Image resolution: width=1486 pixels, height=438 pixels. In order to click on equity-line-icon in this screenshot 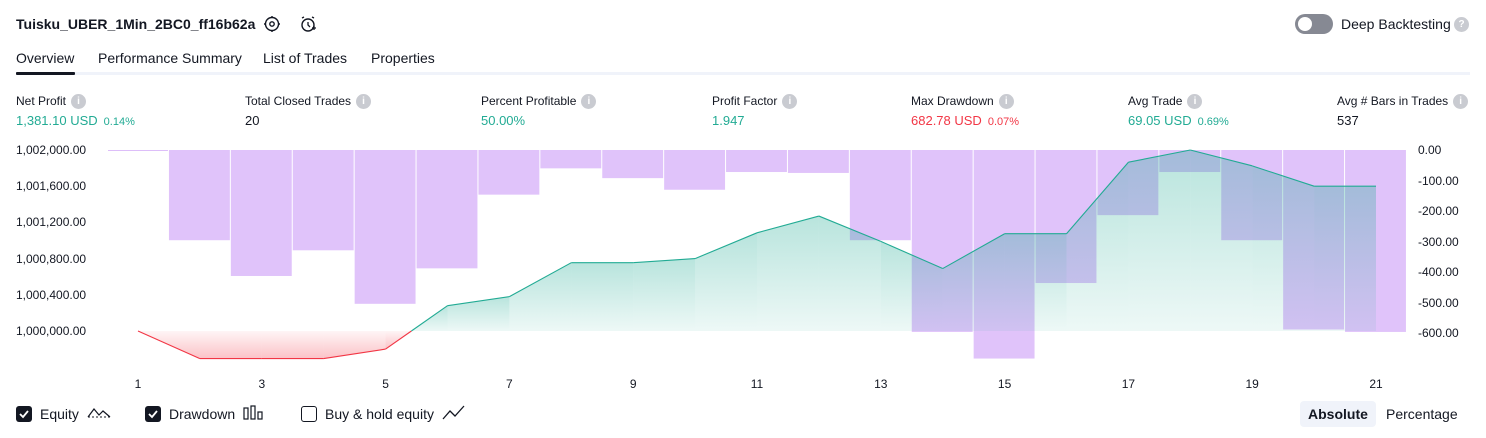, I will do `click(99, 414)`.